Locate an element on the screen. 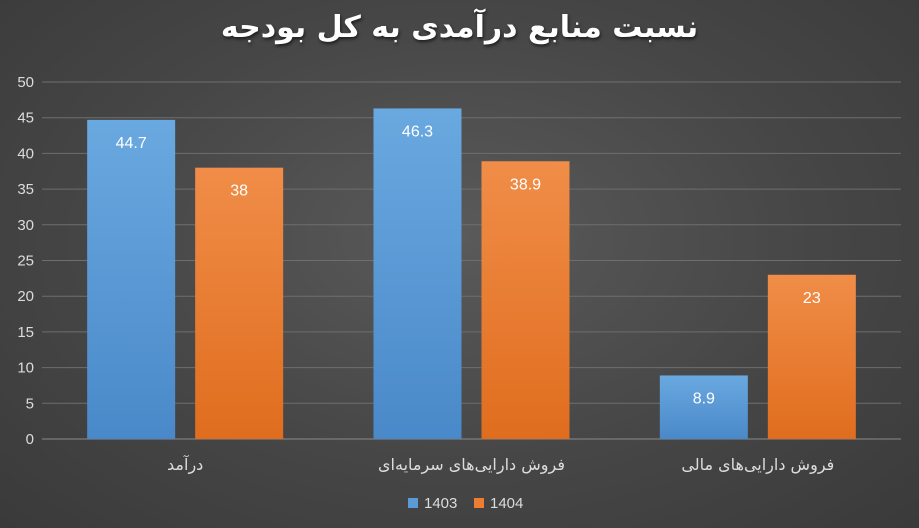  y-tick-label: 30 is located at coordinates (25, 225).